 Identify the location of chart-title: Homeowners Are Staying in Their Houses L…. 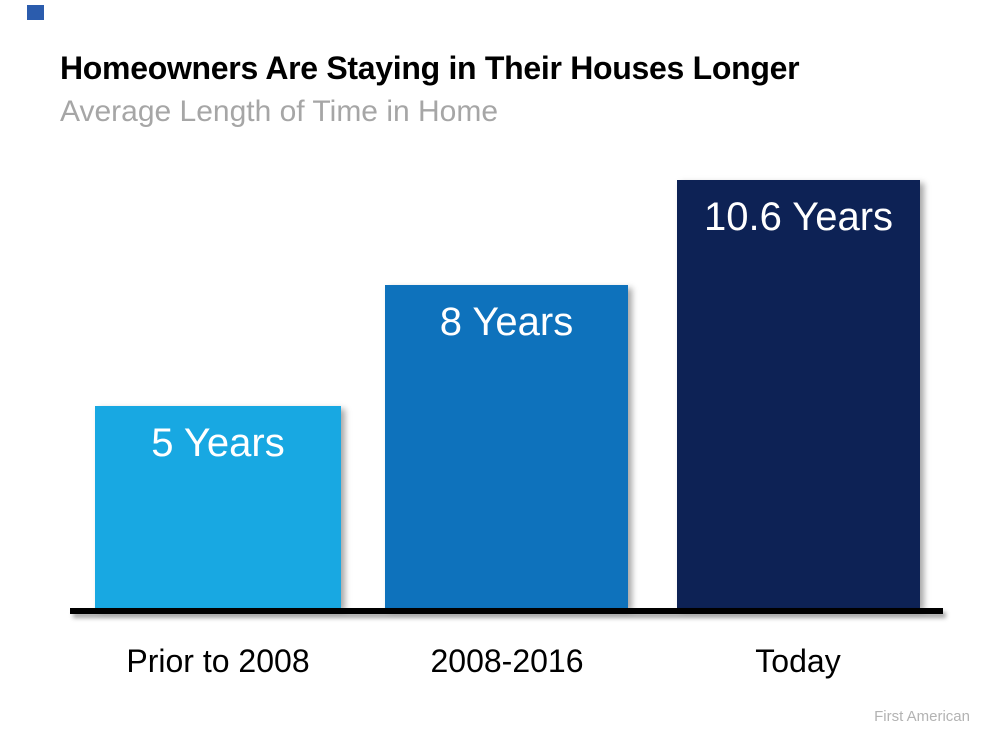
(430, 68).